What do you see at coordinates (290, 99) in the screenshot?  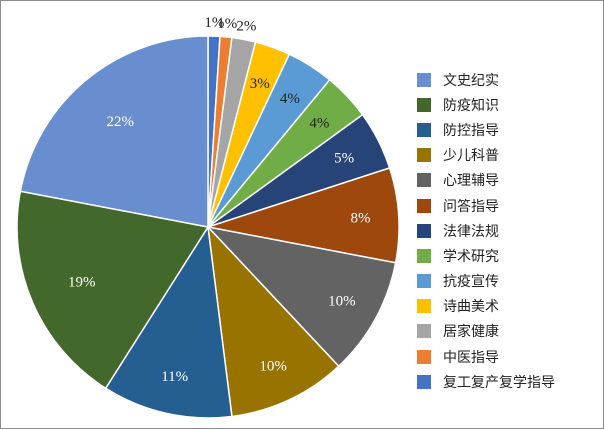 I see `slice-label-4: 4%` at bounding box center [290, 99].